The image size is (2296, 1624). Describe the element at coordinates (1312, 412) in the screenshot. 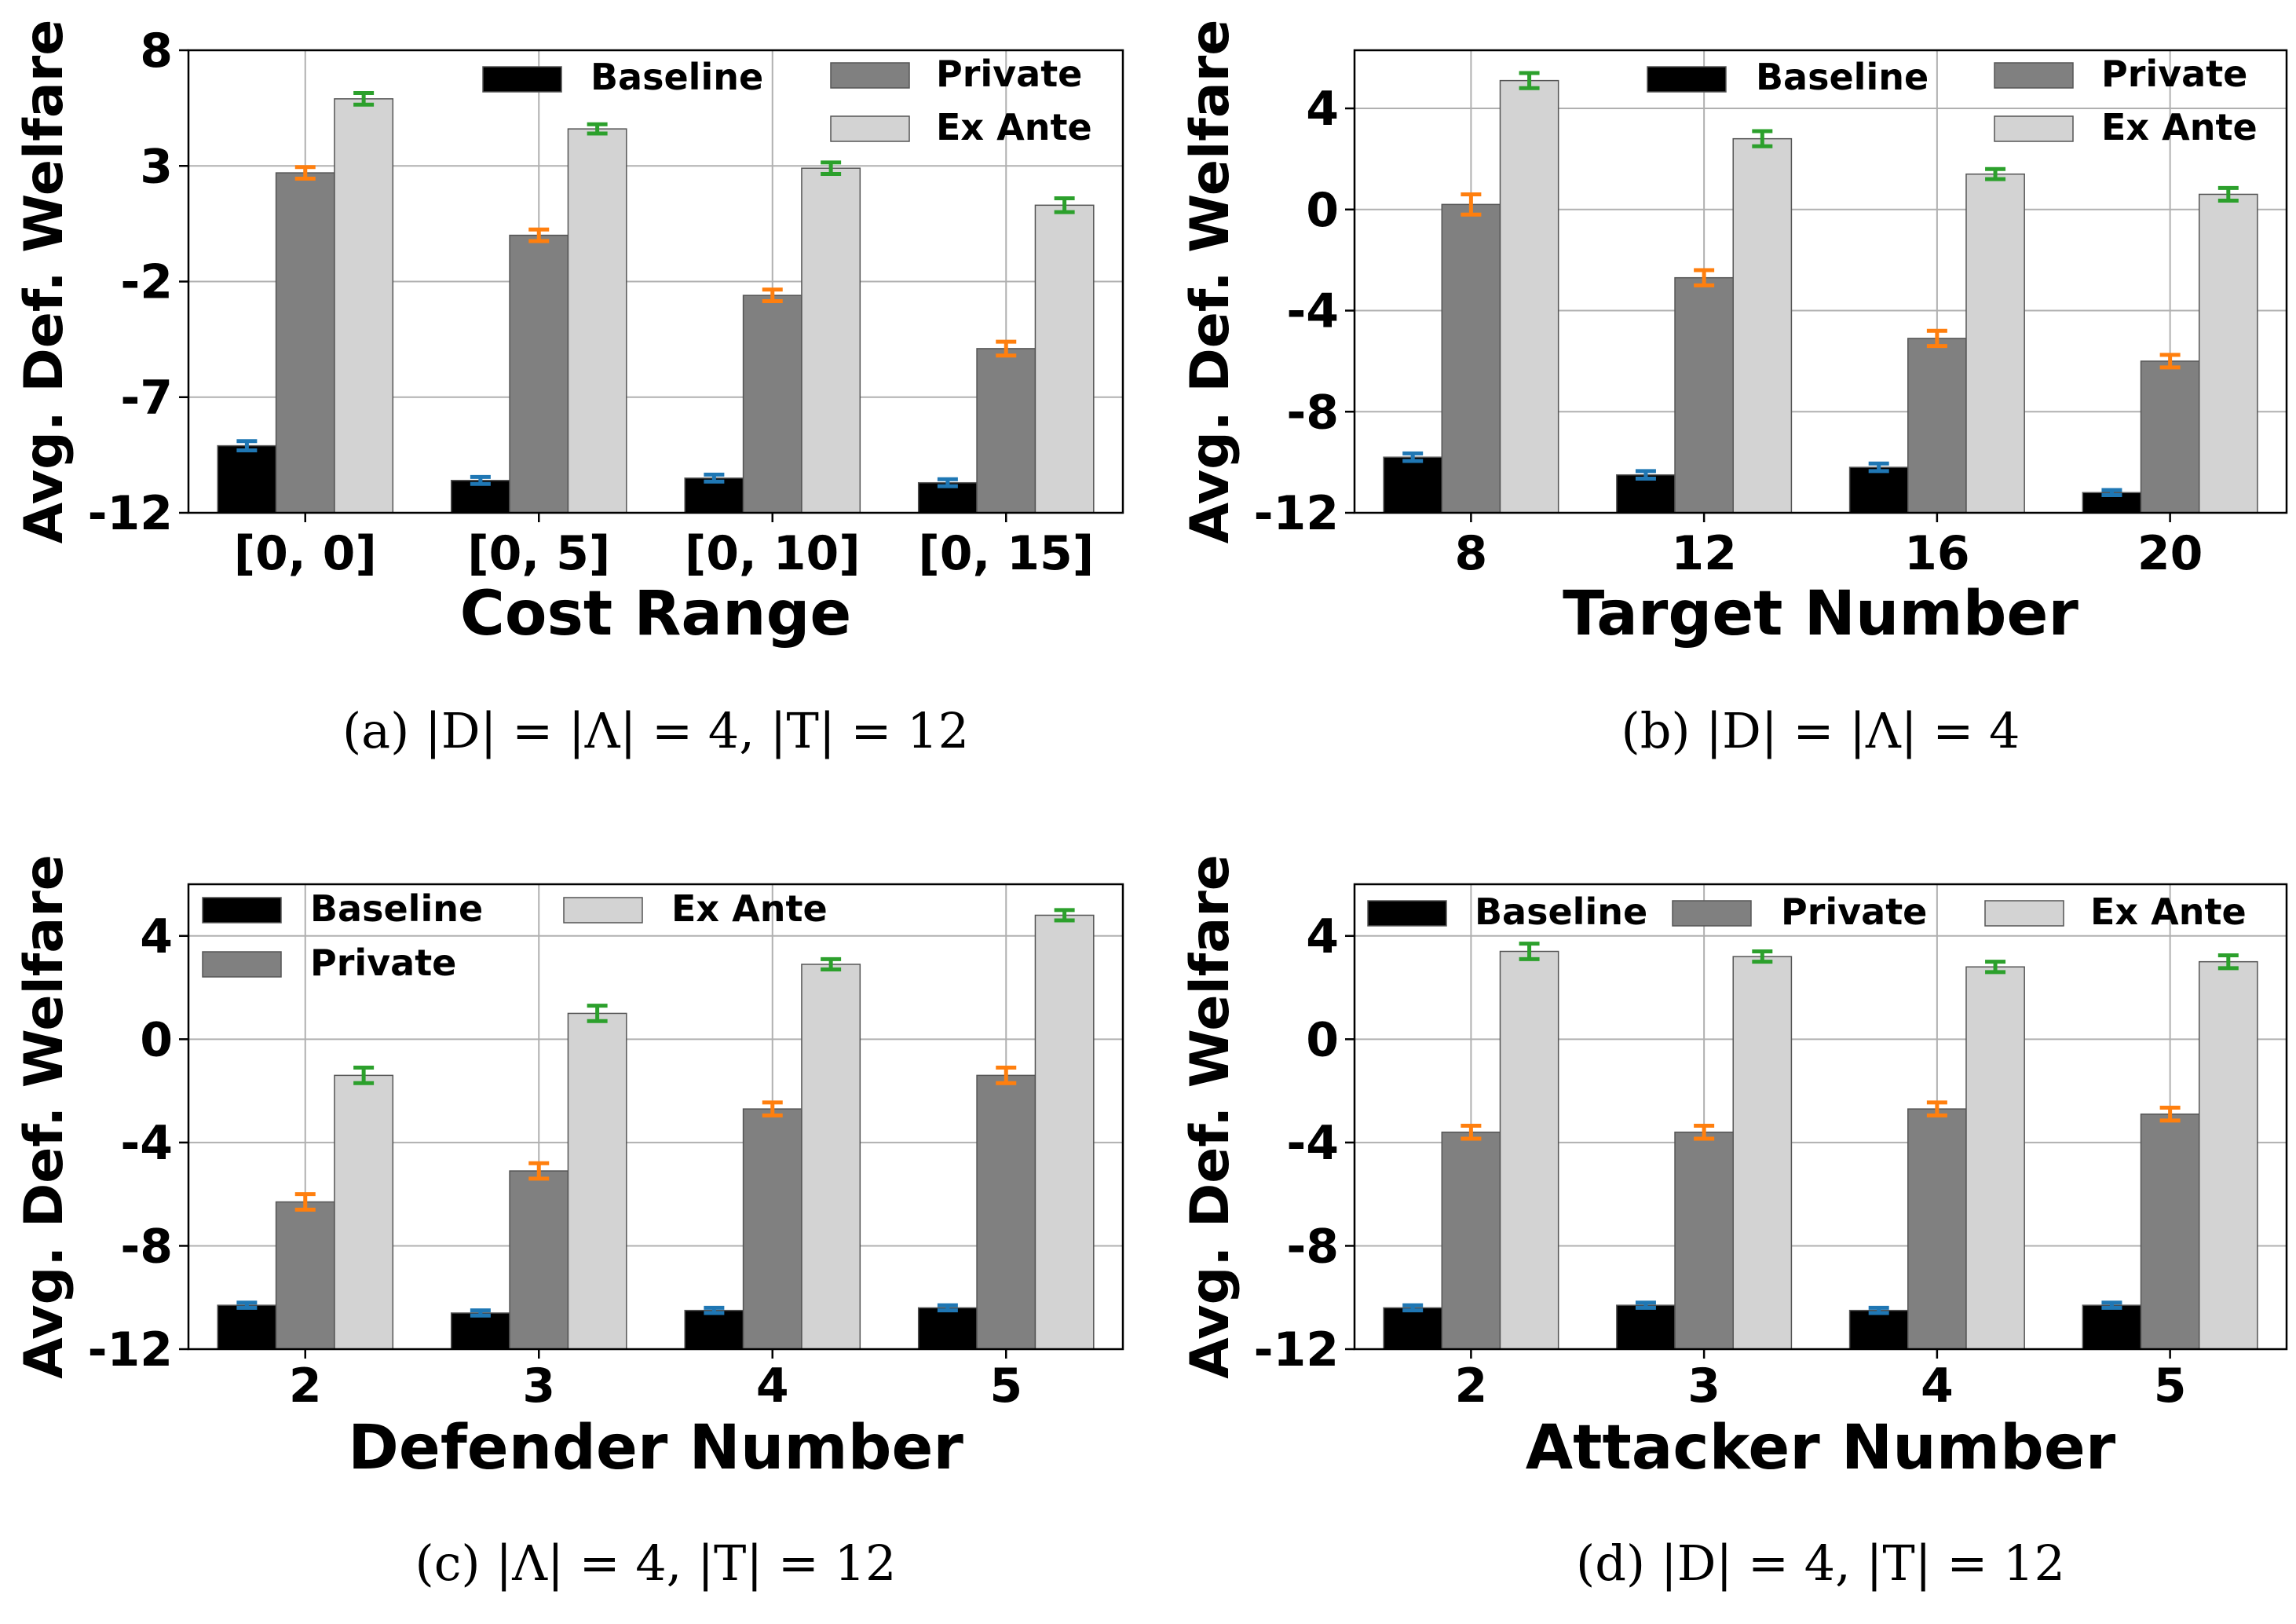

I see `y-tick-label: -8` at that location.